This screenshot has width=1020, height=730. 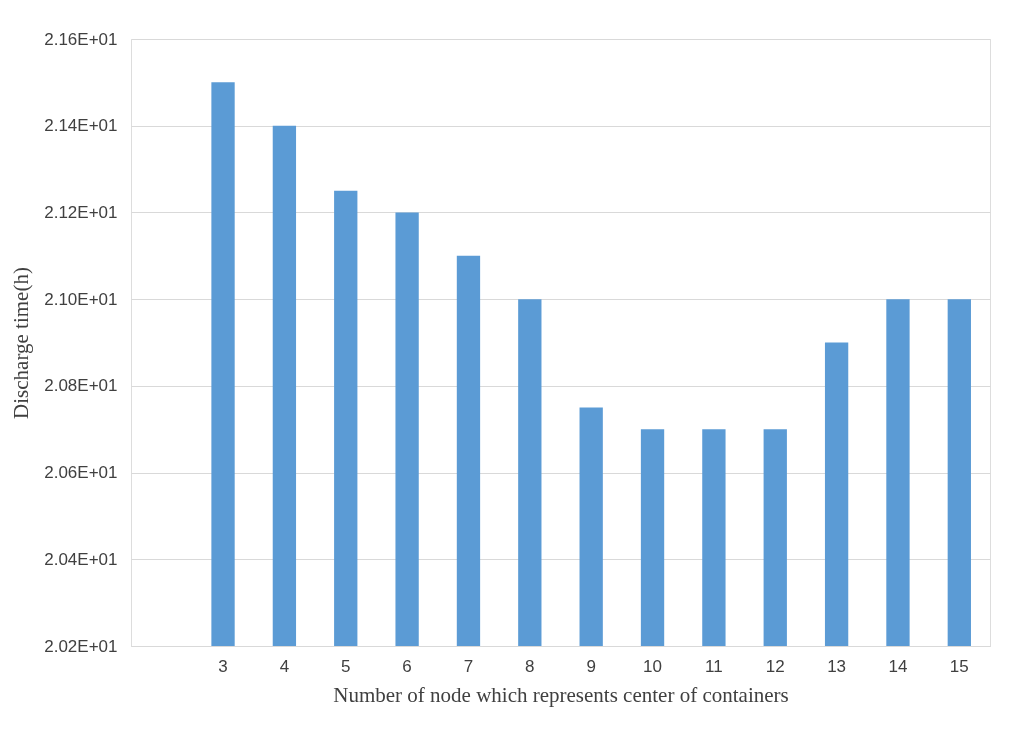 I want to click on y-tick-label: 2.16E+01, so click(x=81, y=39).